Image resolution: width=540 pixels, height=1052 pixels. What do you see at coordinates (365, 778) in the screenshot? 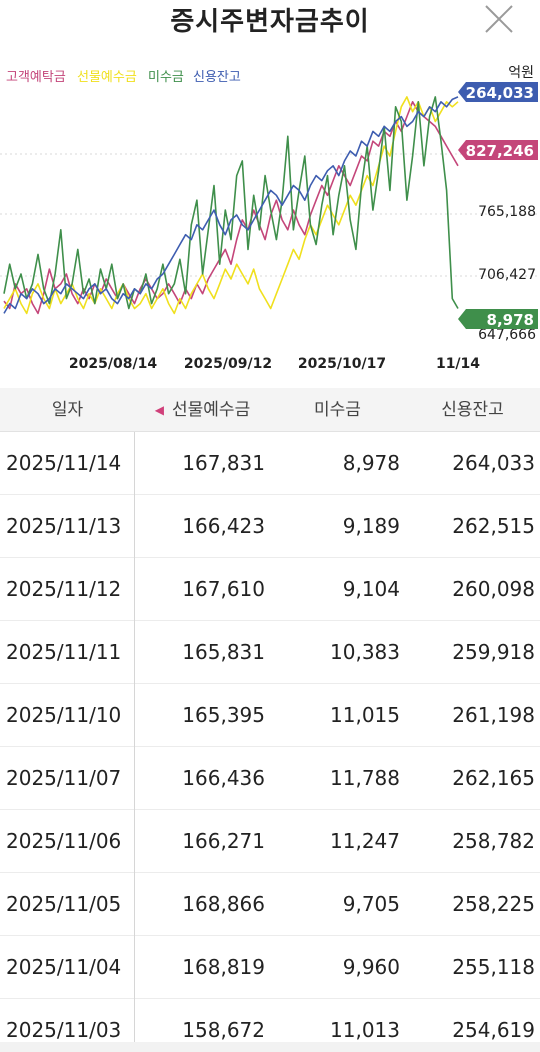
I see `cell-unpaid: 11,788` at bounding box center [365, 778].